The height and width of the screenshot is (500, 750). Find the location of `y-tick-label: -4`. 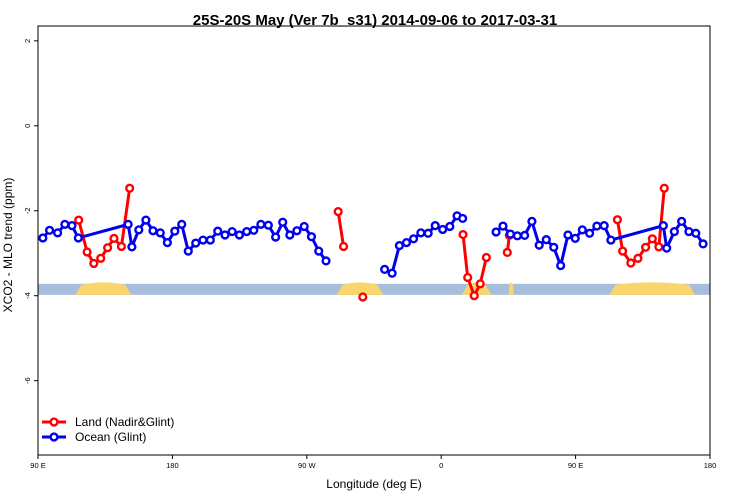

y-tick-label: -4 is located at coordinates (27, 295).